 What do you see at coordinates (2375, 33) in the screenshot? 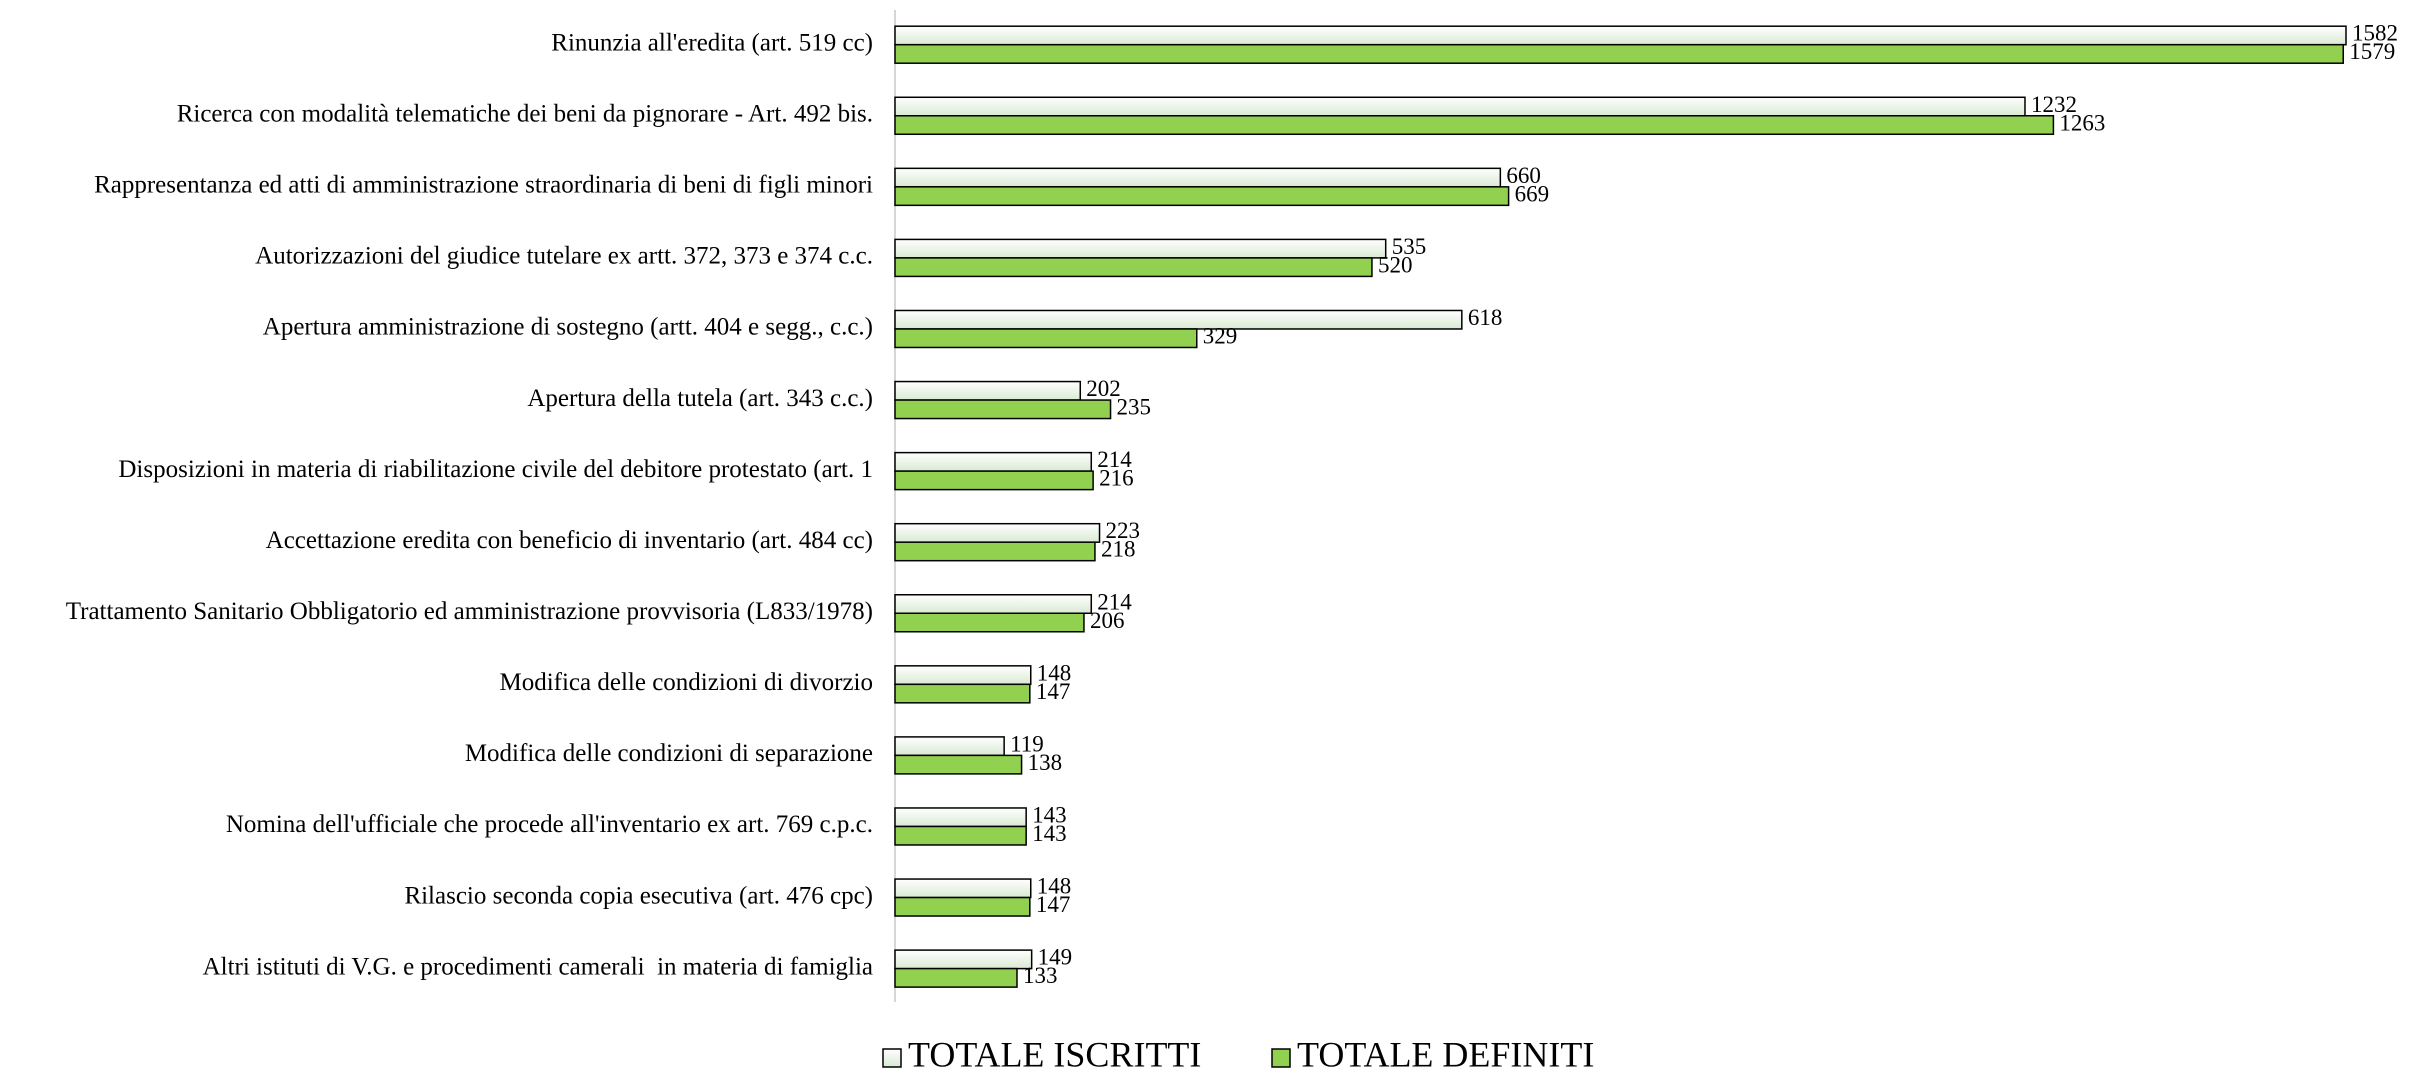
I see `data-label: 1582` at bounding box center [2375, 33].